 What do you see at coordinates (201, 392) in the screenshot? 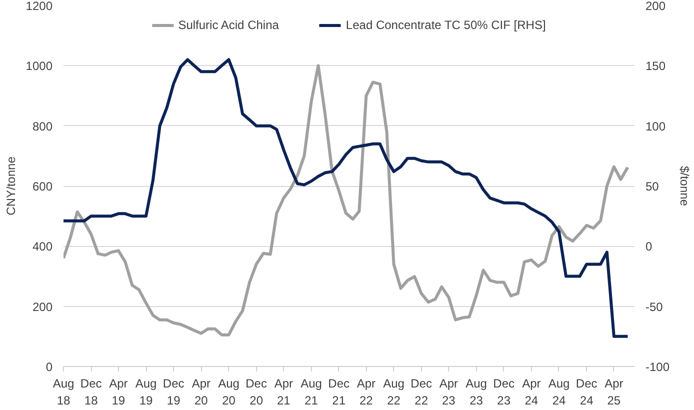
I see `x-tick-label: Apr 20` at bounding box center [201, 392].